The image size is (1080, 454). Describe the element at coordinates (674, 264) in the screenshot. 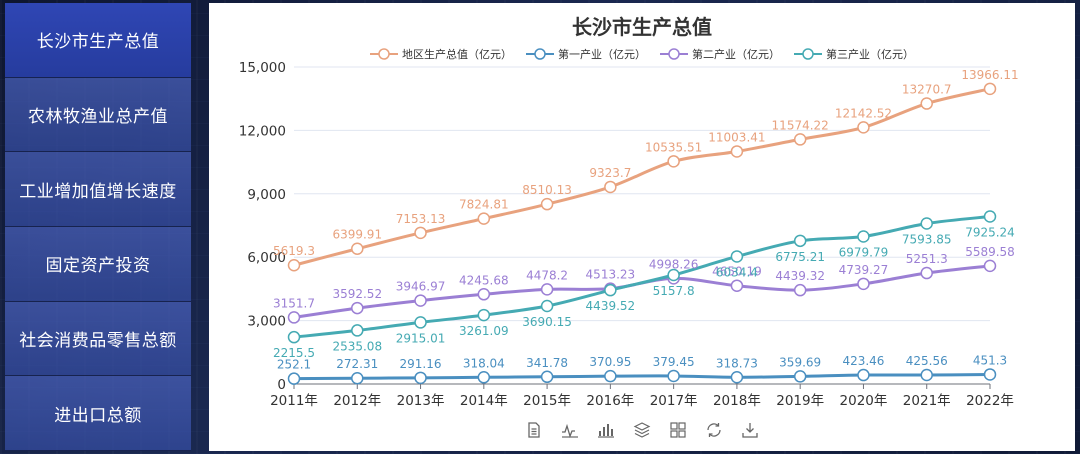

I see `data-label: 4998.26` at that location.